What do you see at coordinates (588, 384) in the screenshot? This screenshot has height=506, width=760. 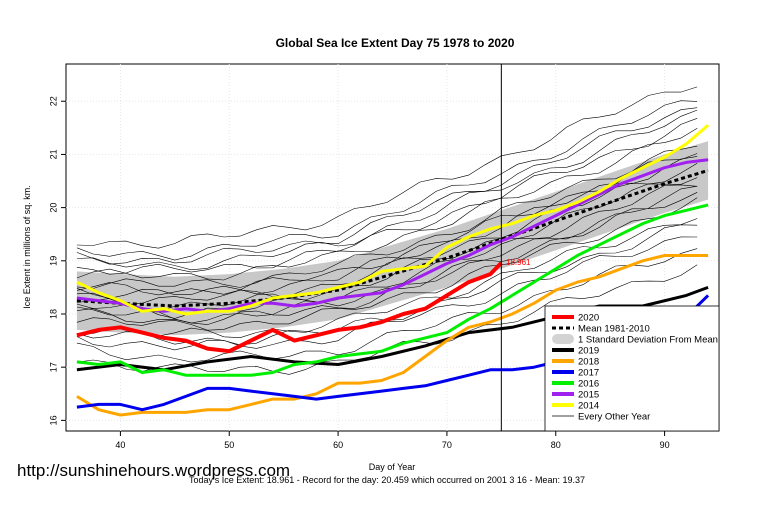 I see `legend-label-2016: 2016` at bounding box center [588, 384].